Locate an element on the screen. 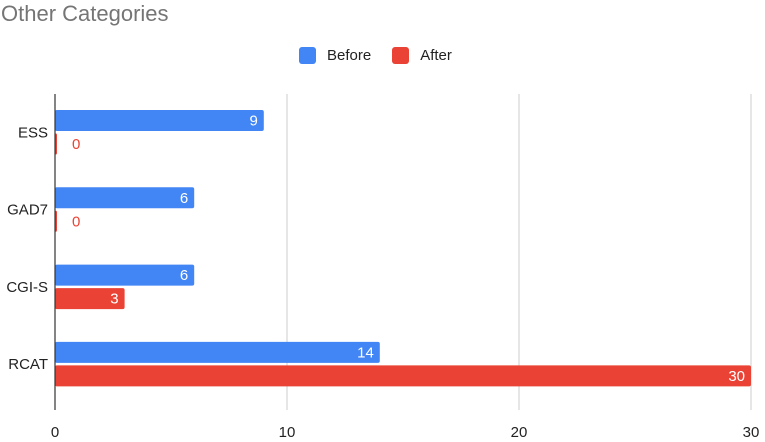  data-label-after-ess: 0 is located at coordinates (76, 144).